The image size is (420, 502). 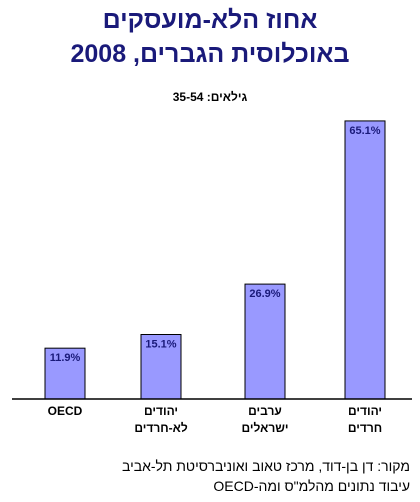 What do you see at coordinates (160, 345) in the screenshot?
I see `value-label-1: 15.1%` at bounding box center [160, 345].